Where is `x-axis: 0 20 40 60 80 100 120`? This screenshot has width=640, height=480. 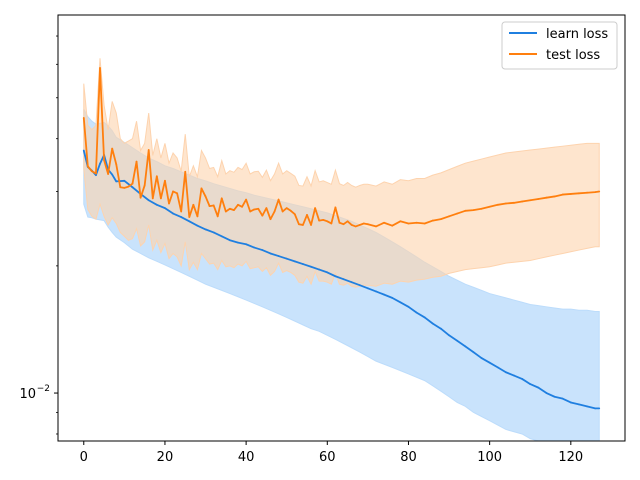
x-axis: 0 20 40 60 80 100 120 is located at coordinates (331, 453).